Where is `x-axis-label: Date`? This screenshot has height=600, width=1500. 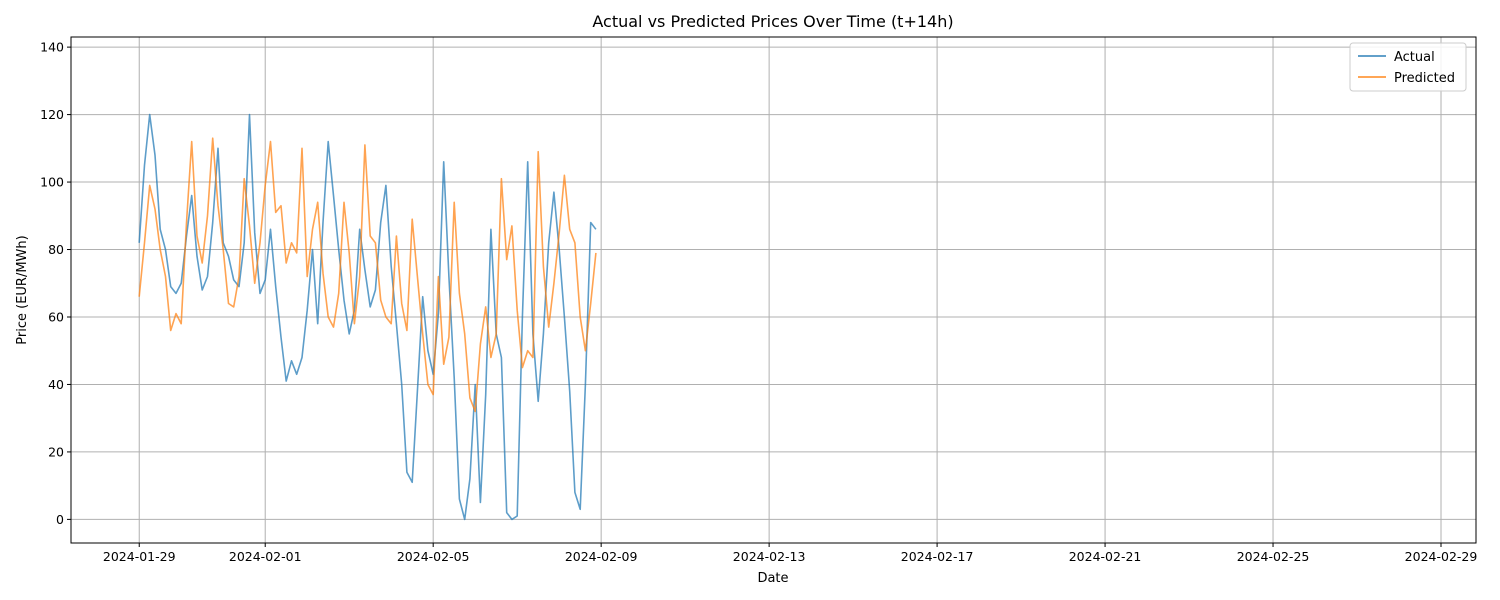
x-axis-label: Date is located at coordinates (772, 578).